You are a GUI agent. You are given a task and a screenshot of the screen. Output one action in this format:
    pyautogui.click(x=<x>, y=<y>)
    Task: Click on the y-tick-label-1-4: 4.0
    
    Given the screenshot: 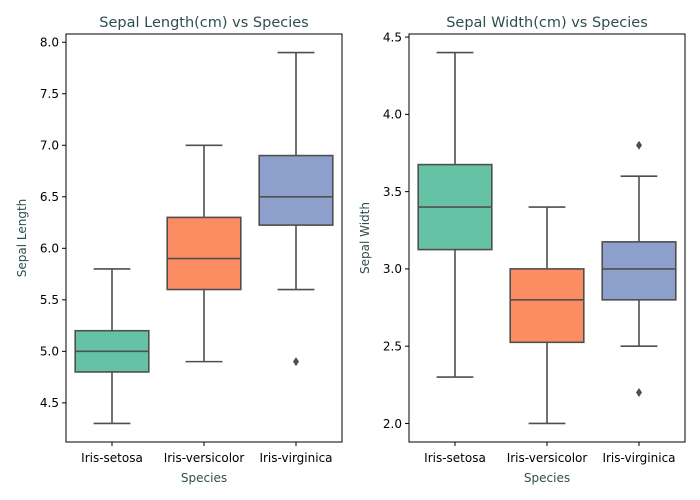 What is the action you would take?
    pyautogui.click(x=392, y=115)
    